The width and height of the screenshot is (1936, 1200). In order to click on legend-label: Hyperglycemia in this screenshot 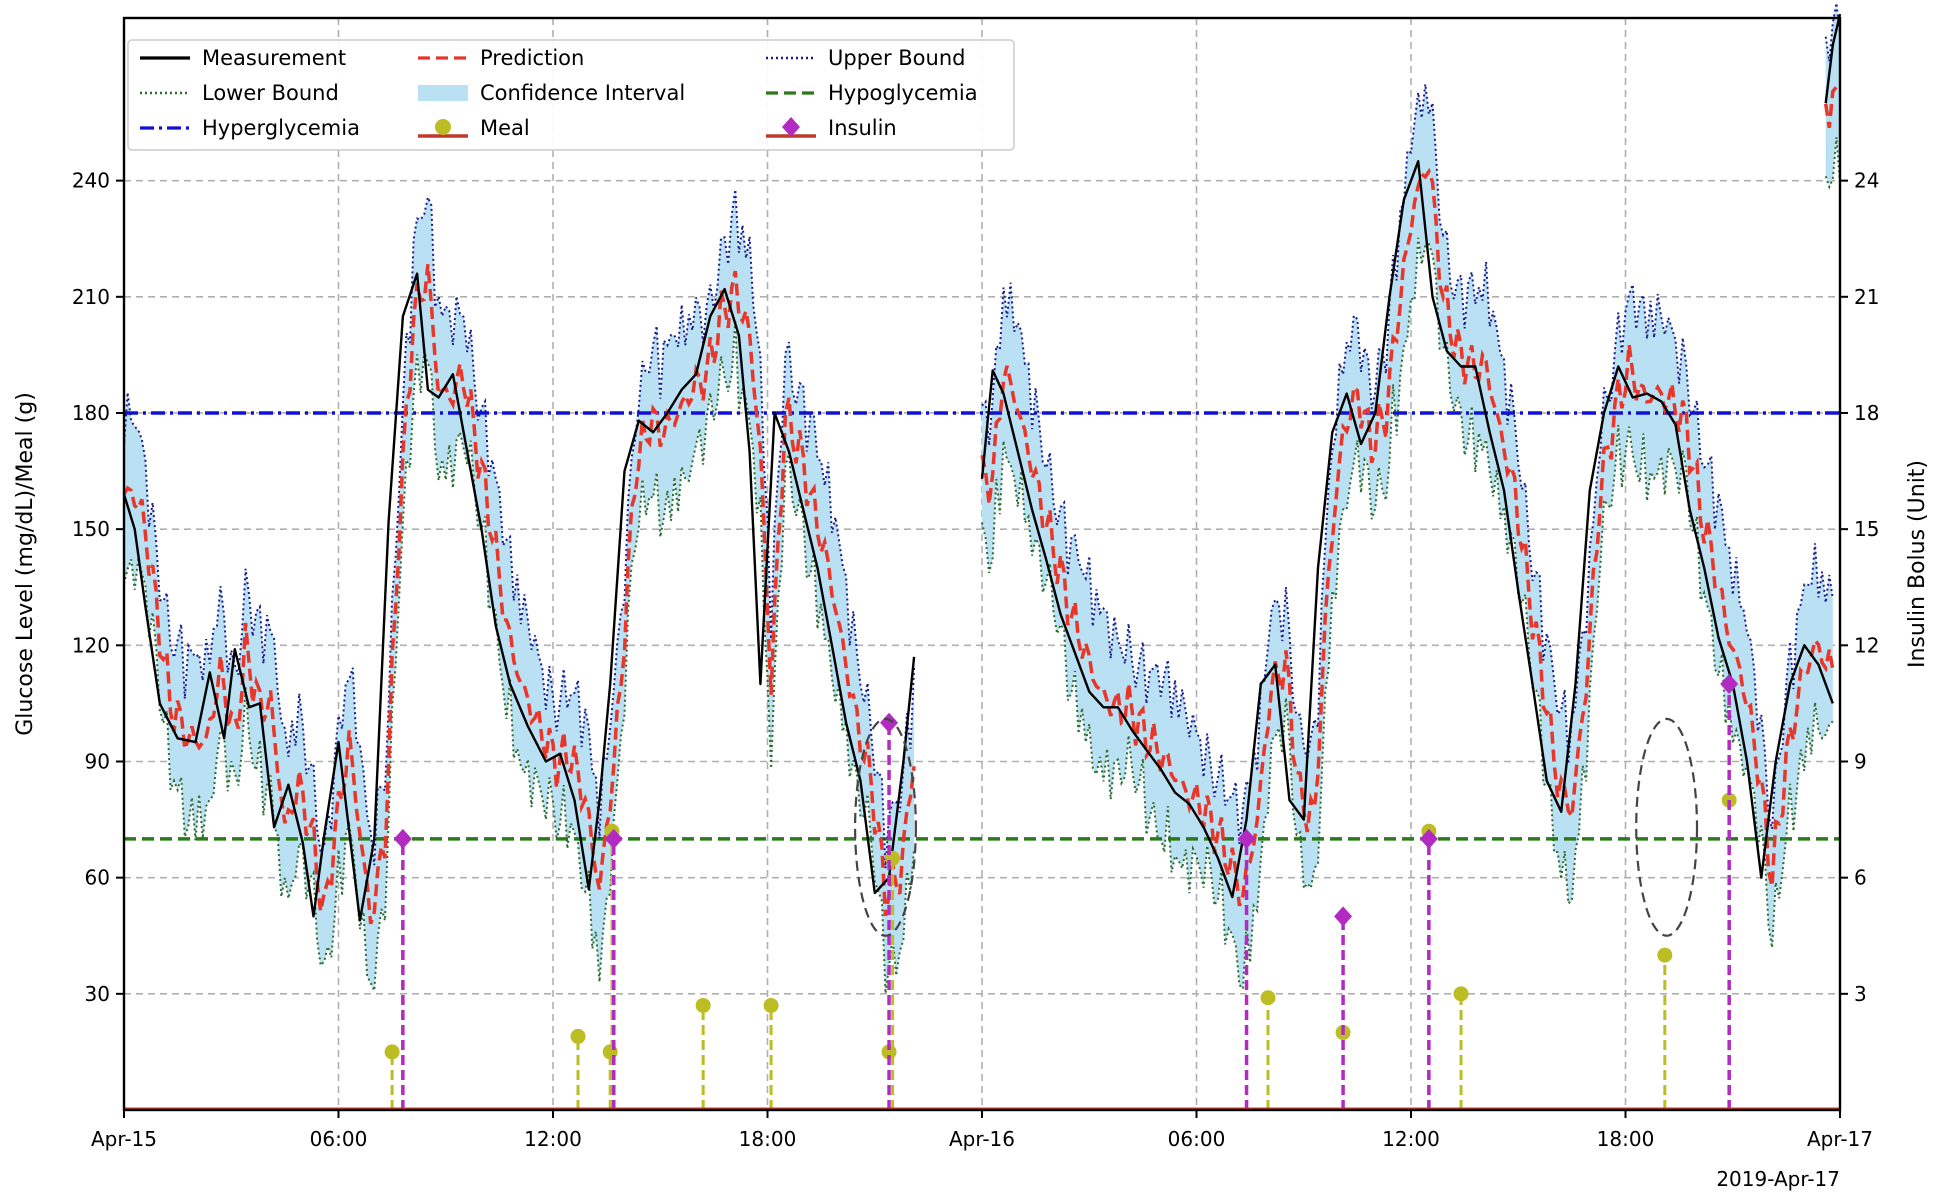, I will do `click(281, 128)`.